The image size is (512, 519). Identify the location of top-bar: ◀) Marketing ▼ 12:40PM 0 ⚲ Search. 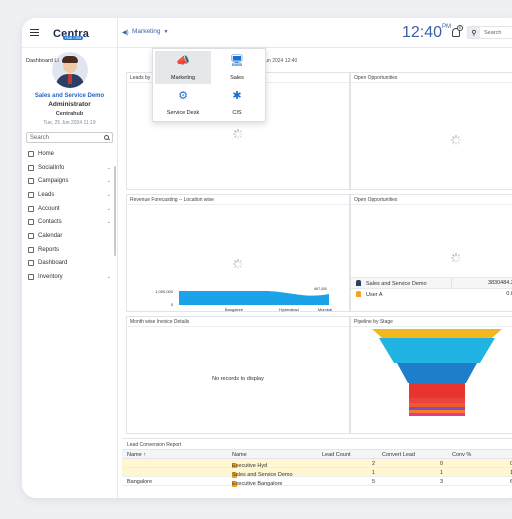
(315, 33).